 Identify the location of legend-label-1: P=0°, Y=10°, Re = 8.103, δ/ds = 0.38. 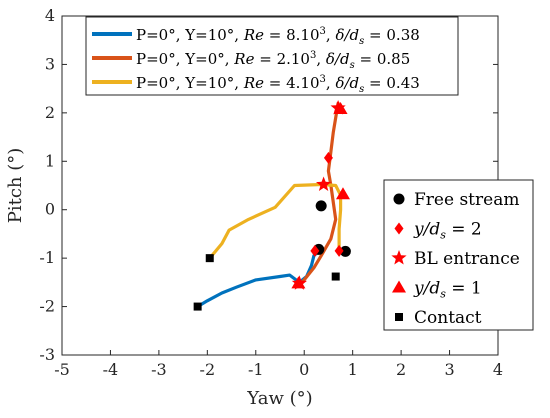
(278, 36).